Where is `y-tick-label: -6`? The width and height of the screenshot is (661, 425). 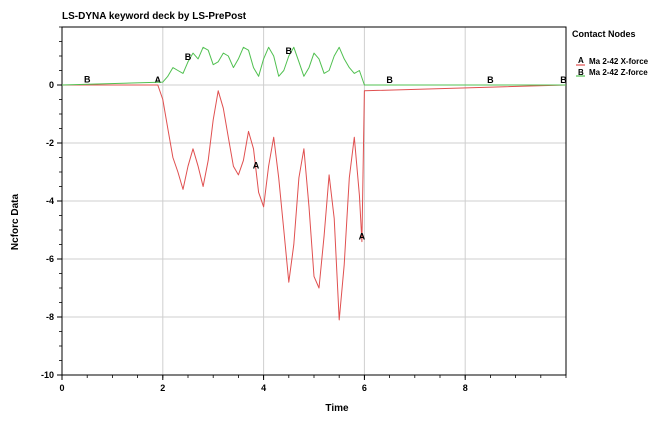
y-tick-label: -6 is located at coordinates (50, 259).